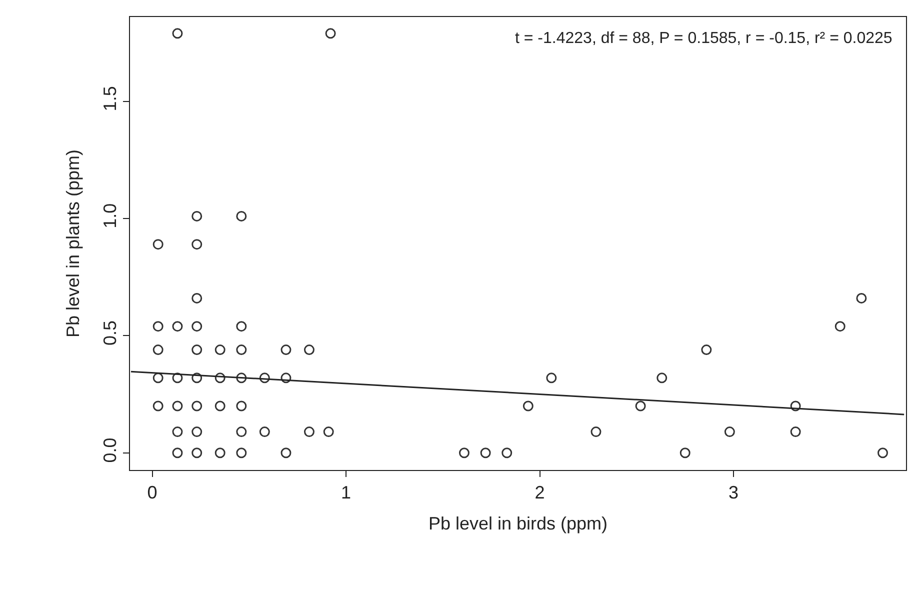 This screenshot has width=910, height=596. Describe the element at coordinates (110, 450) in the screenshot. I see `y-tick-label: 0.0` at that location.